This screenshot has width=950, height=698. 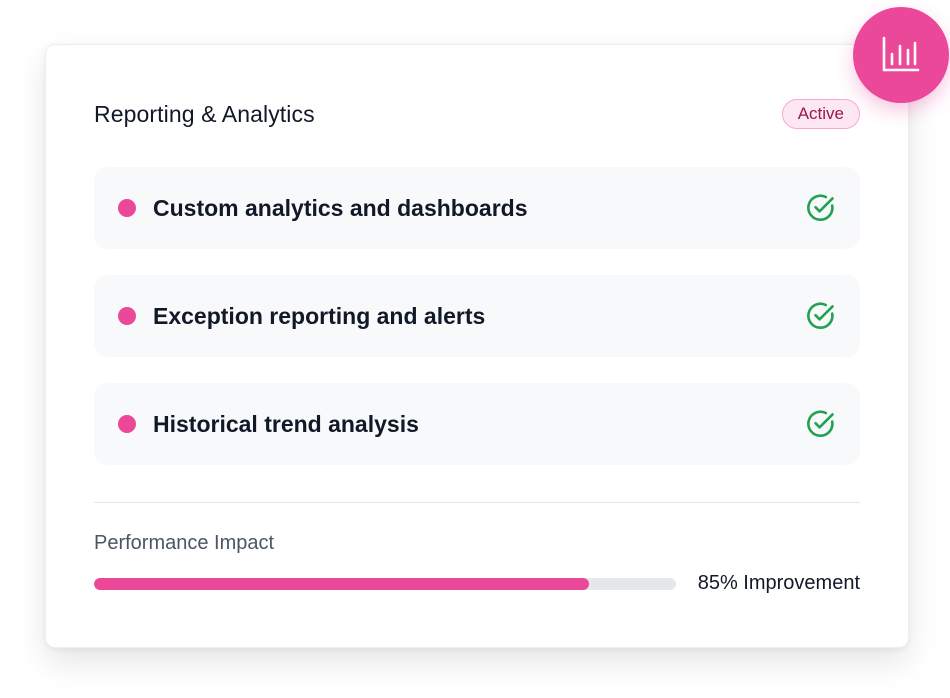 What do you see at coordinates (477, 424) in the screenshot?
I see `feature-item: Historical trend analysis` at bounding box center [477, 424].